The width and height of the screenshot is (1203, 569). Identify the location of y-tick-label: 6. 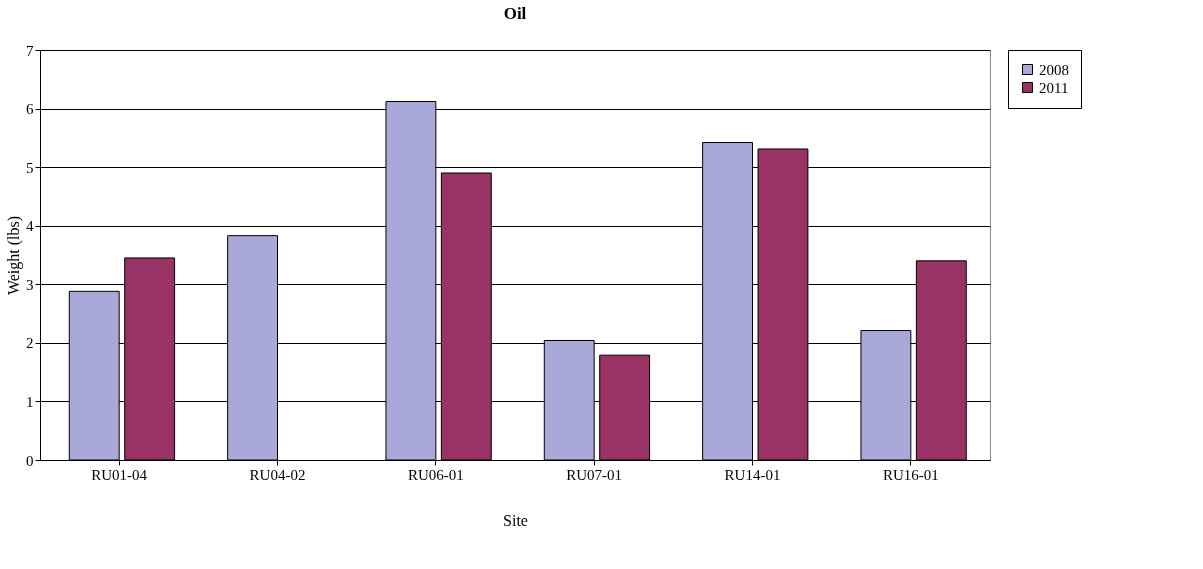
(30, 109).